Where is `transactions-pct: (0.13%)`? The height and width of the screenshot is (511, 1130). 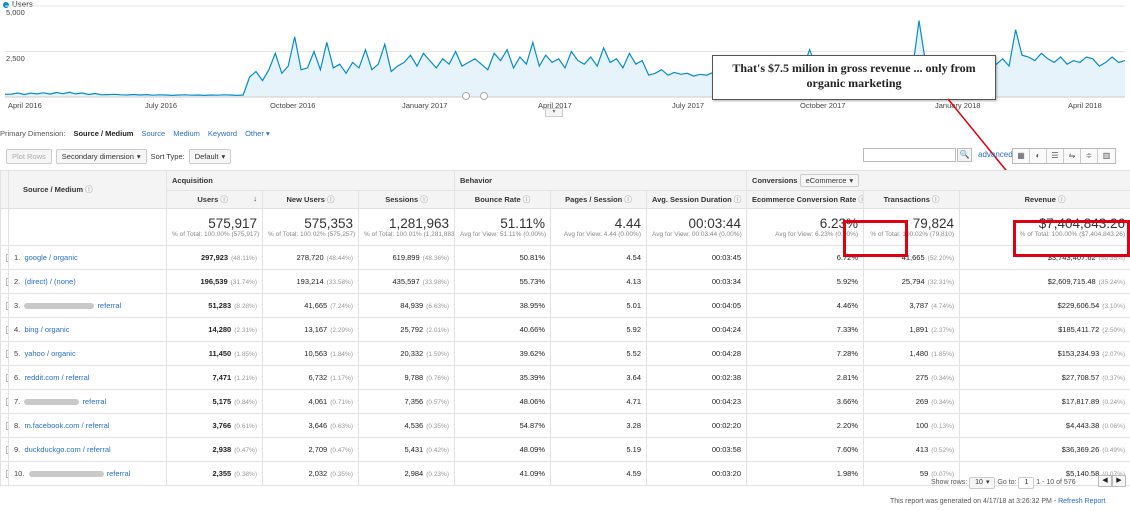 transactions-pct: (0.13%) is located at coordinates (943, 426).